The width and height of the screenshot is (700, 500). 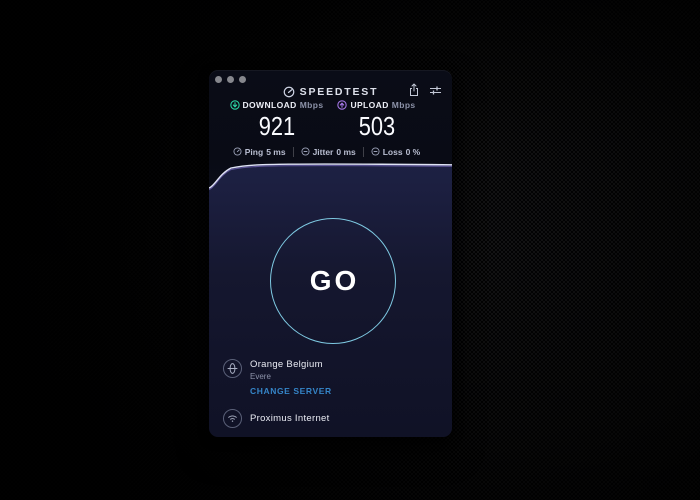 I want to click on download-result: DOWNLOAD Mbps 921, so click(x=277, y=121).